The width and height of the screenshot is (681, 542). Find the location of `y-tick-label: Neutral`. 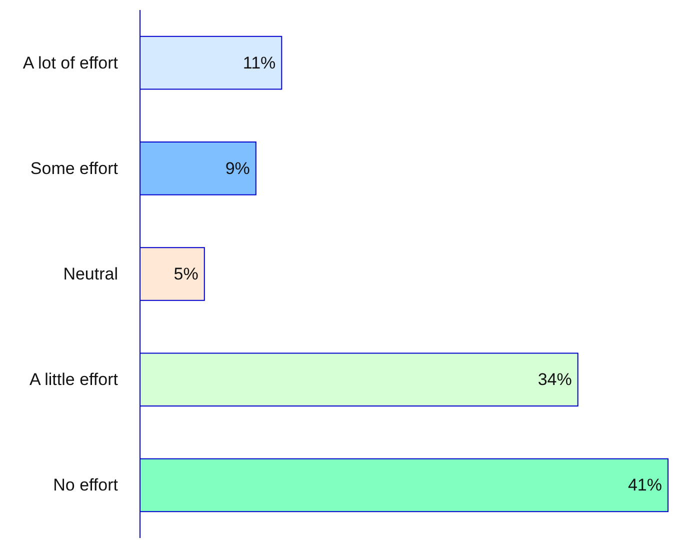

y-tick-label: Neutral is located at coordinates (90, 274).